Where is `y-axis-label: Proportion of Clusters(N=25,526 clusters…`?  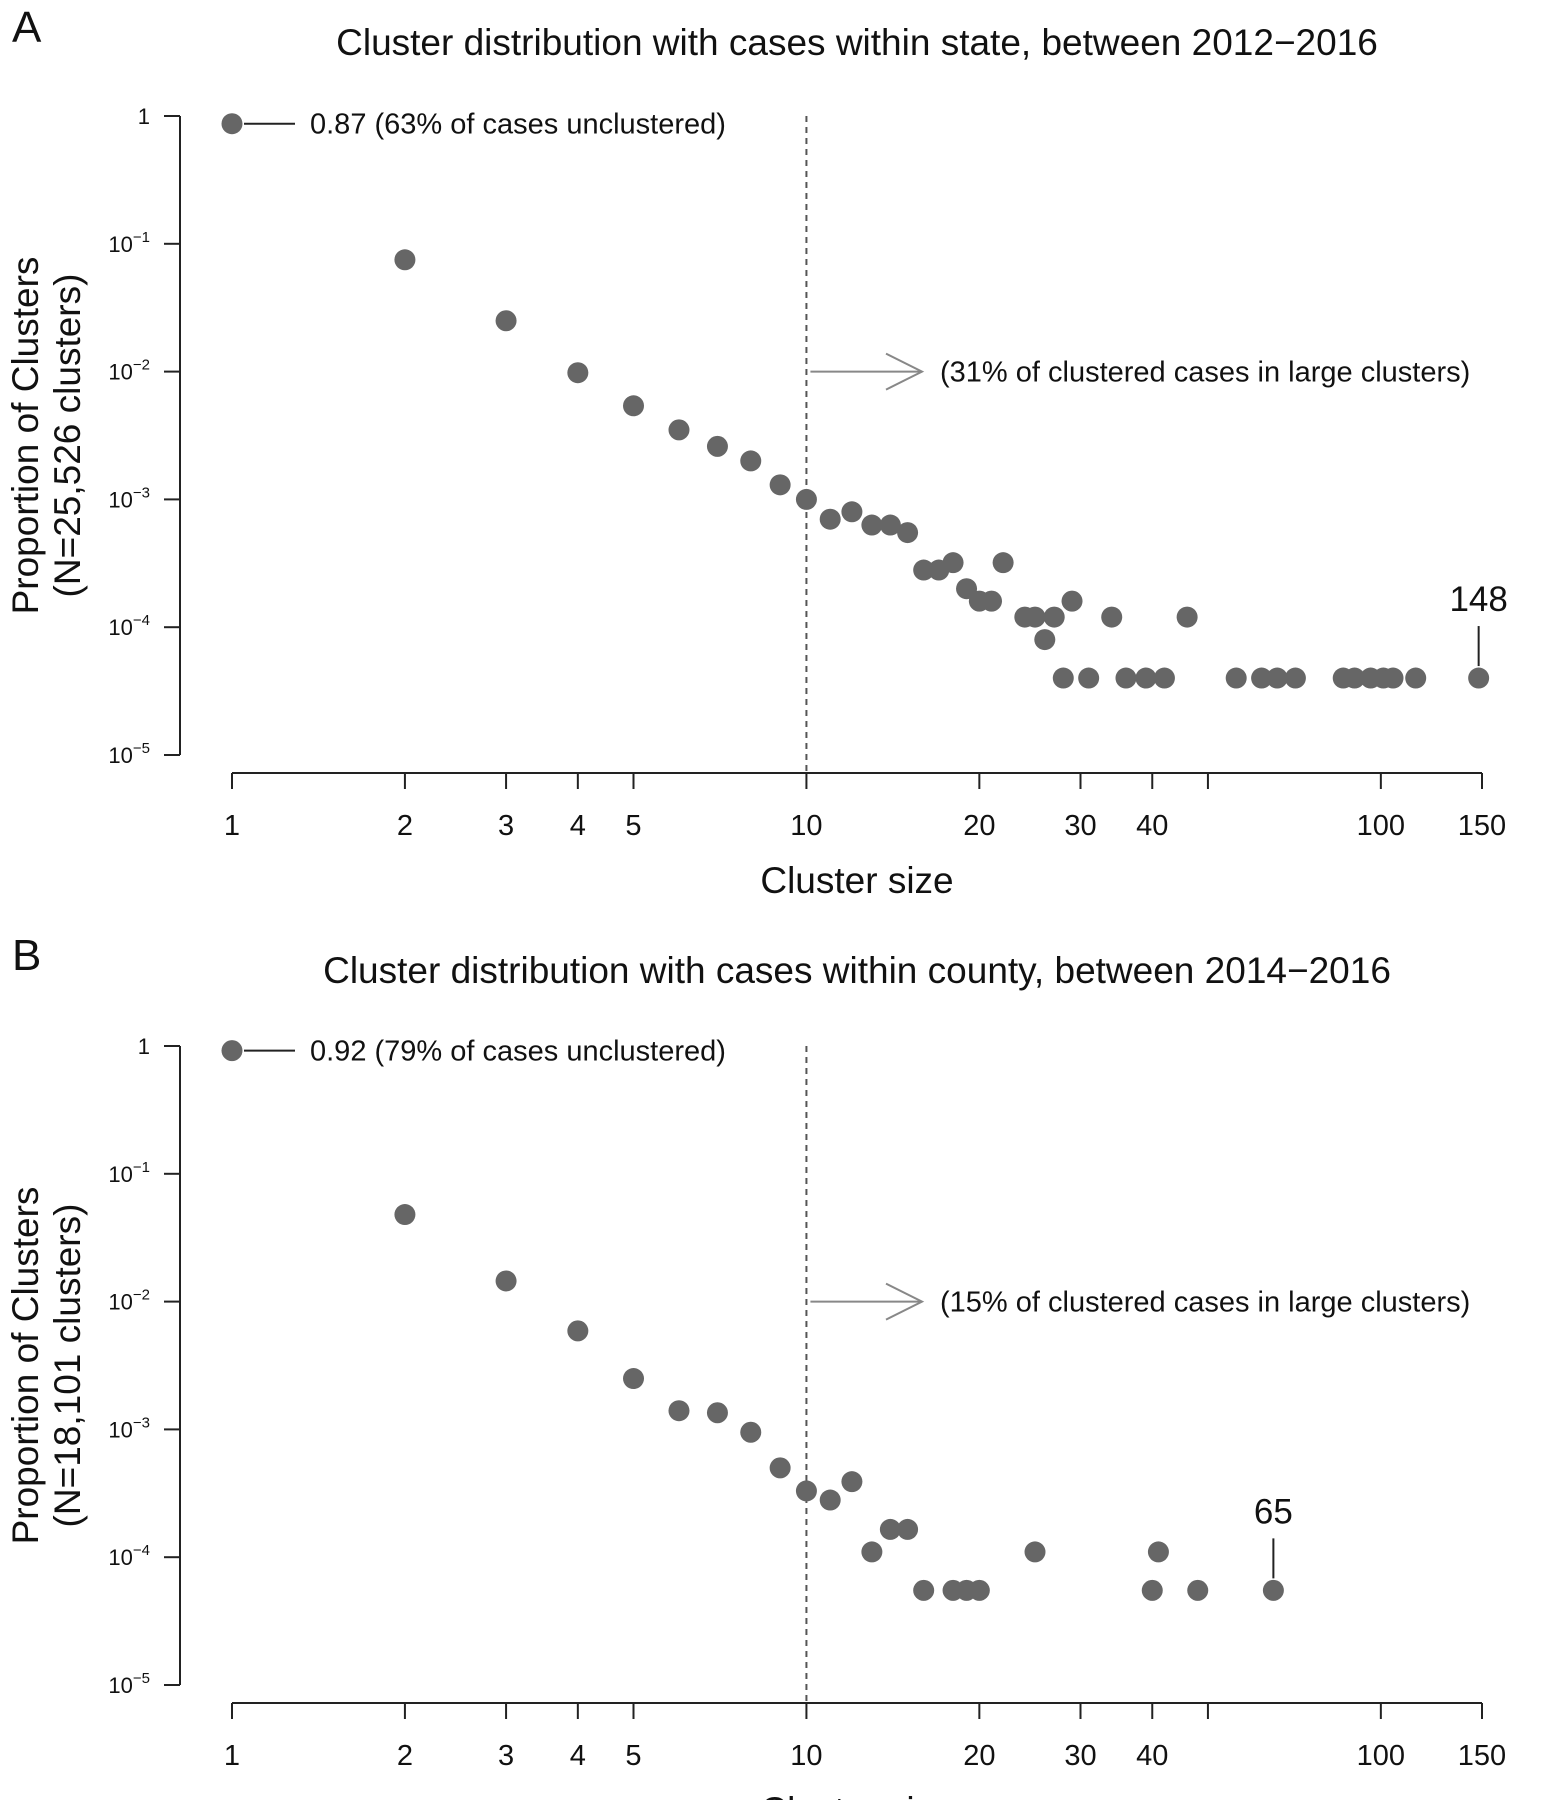
y-axis-label: Proportion of Clusters(N=25,526 clusters… is located at coordinates (46, 436).